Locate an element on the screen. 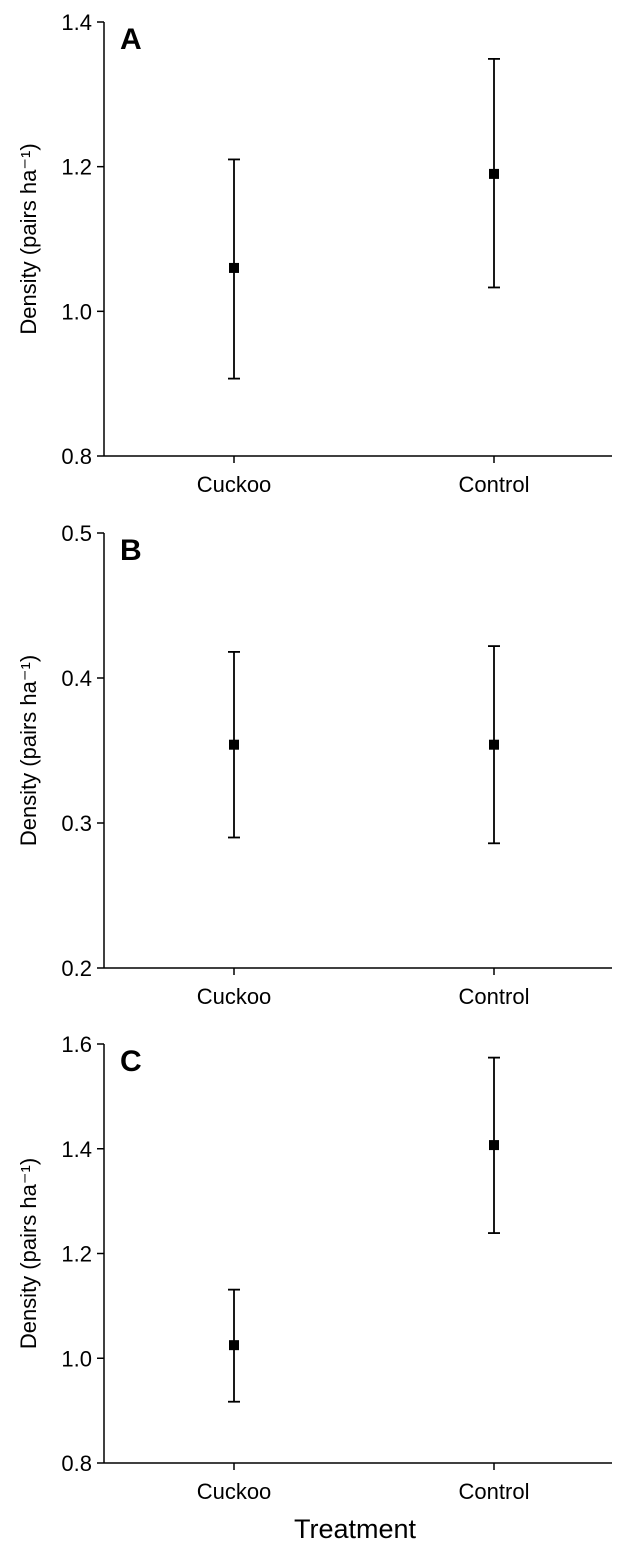  panel-label: A is located at coordinates (131, 39).